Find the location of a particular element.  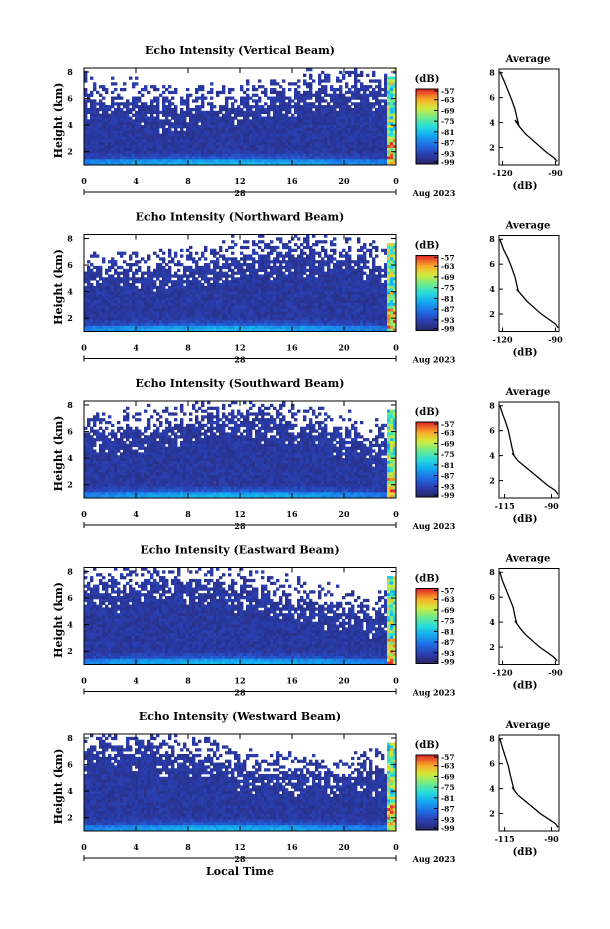

profile-y-tick-label: 4 is located at coordinates (492, 123).